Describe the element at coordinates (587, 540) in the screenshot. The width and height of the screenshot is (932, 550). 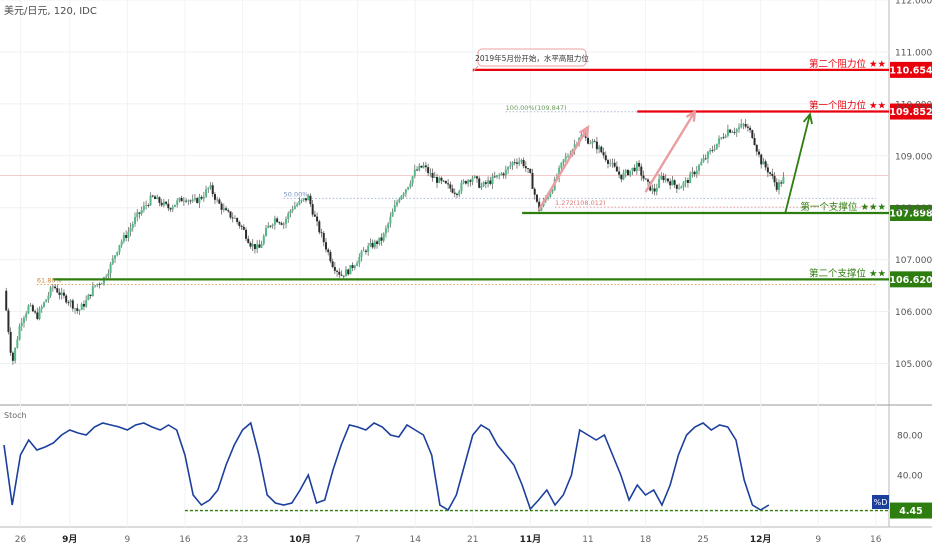
I see `date-tick-label: 11` at that location.